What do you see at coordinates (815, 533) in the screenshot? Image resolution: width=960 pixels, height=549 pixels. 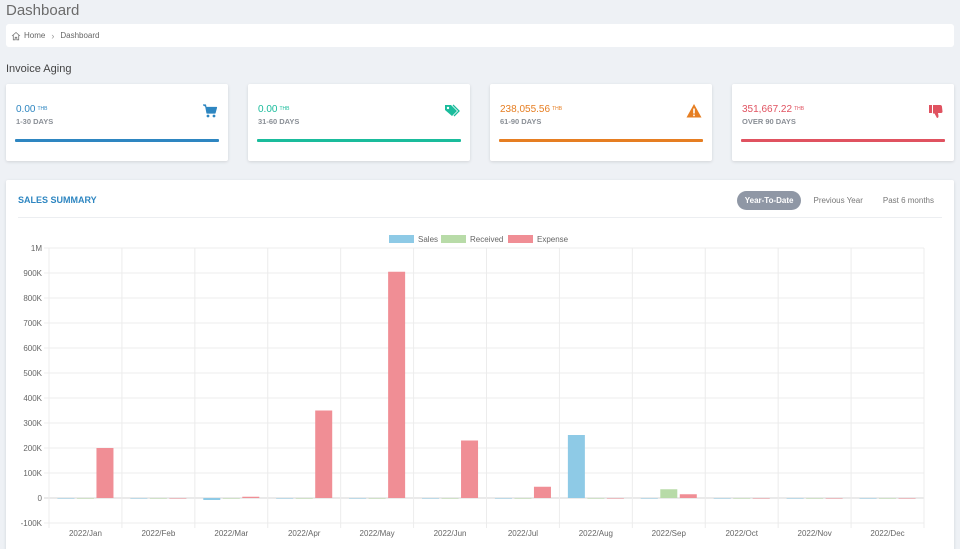 I see `x-tick-label: 2022/Nov` at bounding box center [815, 533].